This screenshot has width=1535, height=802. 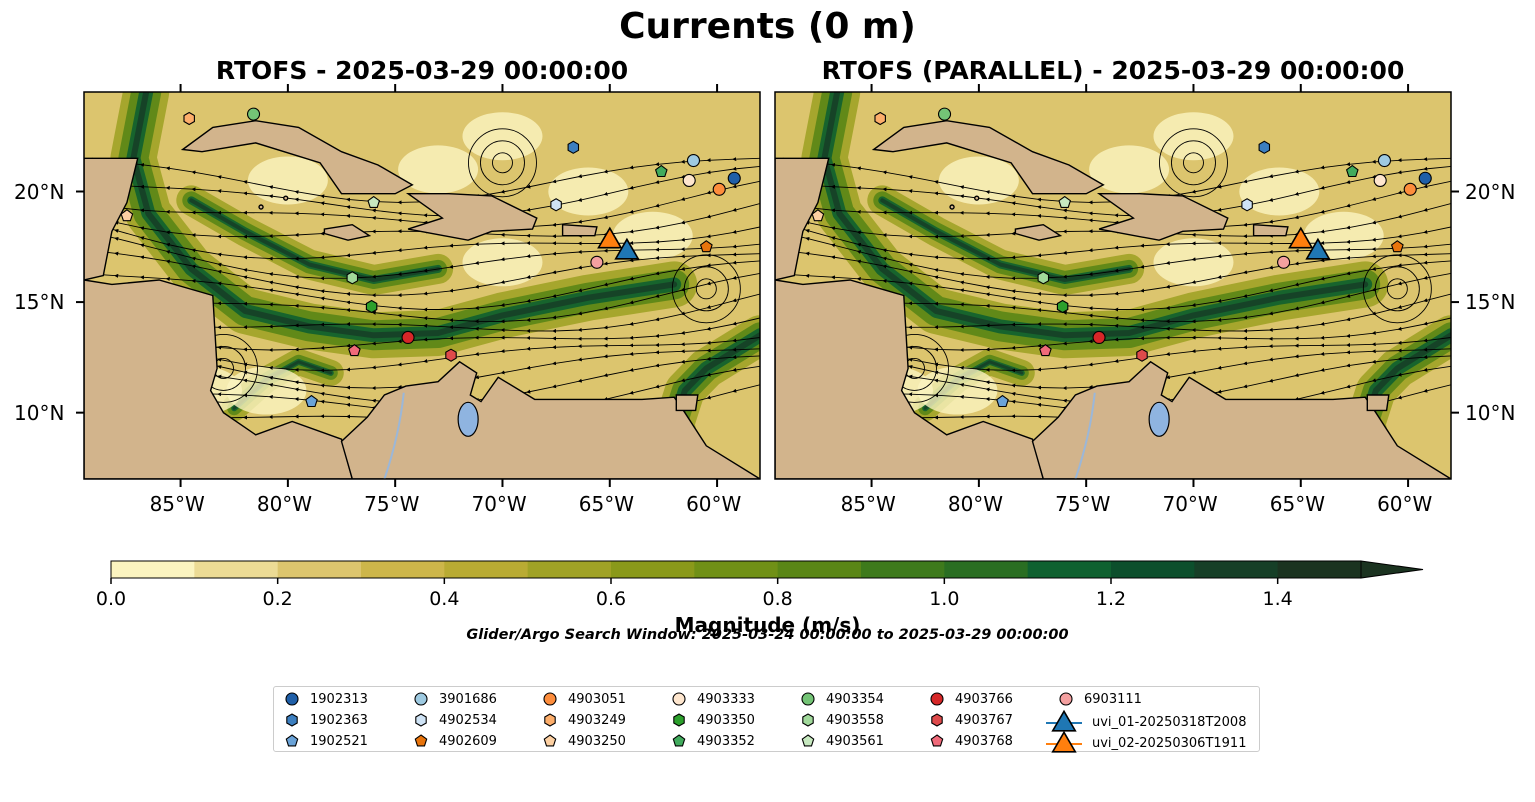 What do you see at coordinates (842, 720) in the screenshot?
I see `legend-item: 4903558` at bounding box center [842, 720].